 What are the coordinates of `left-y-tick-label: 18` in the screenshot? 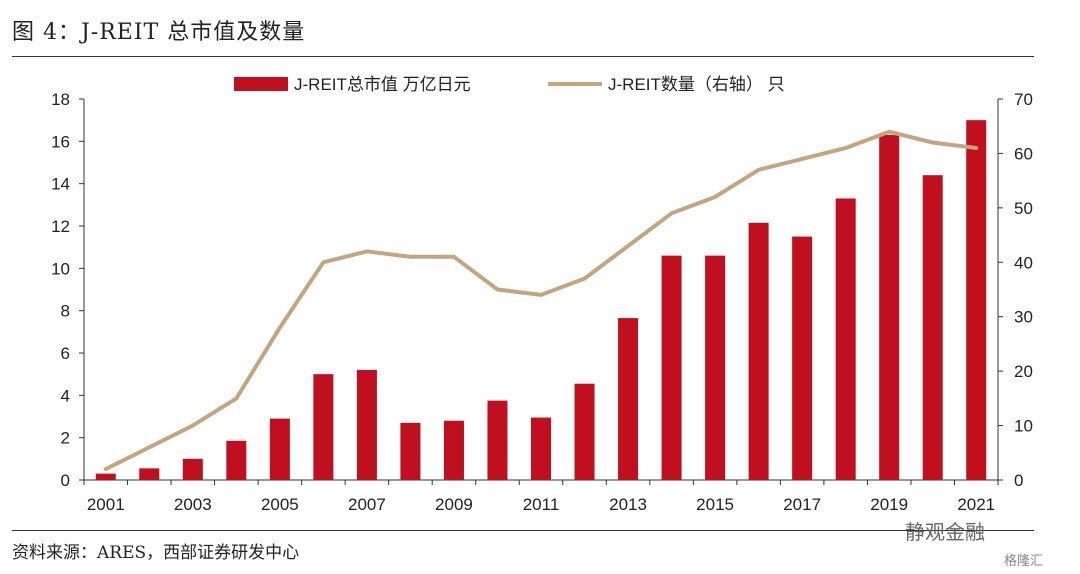 It's located at (60, 99).